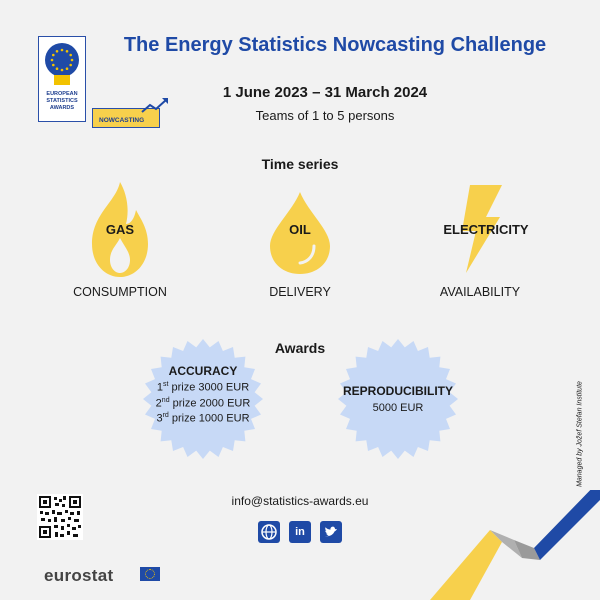  What do you see at coordinates (62, 60) in the screenshot?
I see `eu-stars-icon` at bounding box center [62, 60].